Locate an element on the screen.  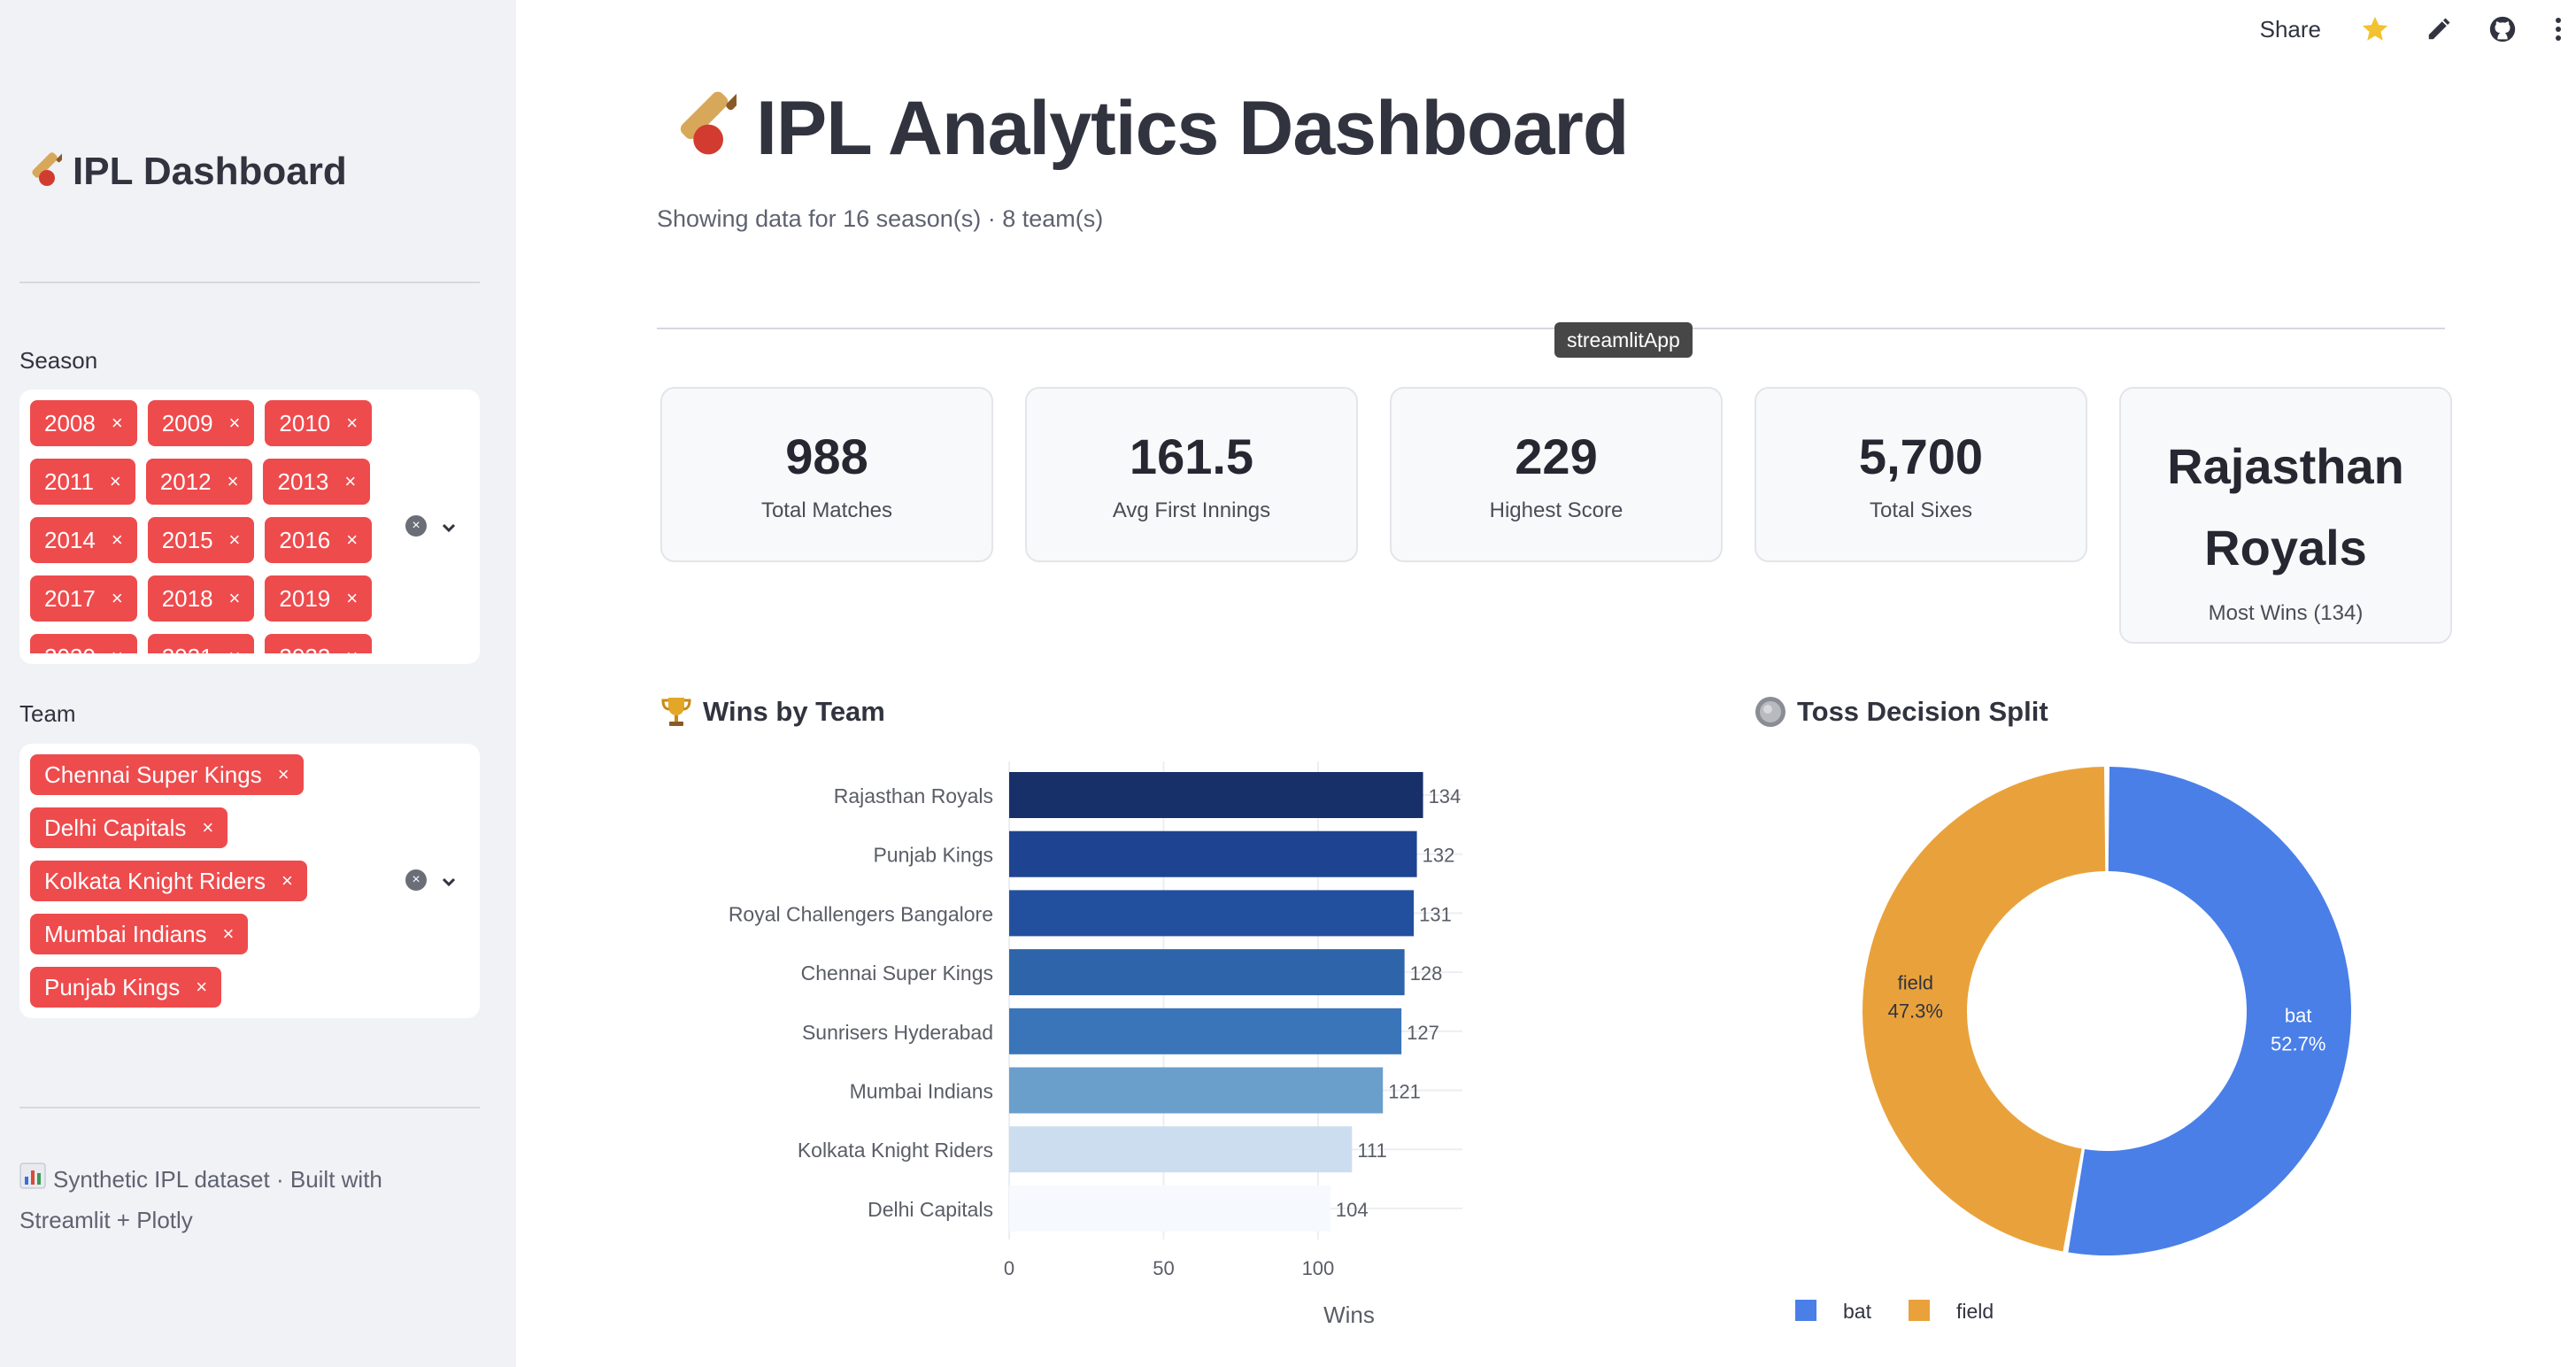
metric-value: Rajasthan Royals is located at coordinates (2285, 506).